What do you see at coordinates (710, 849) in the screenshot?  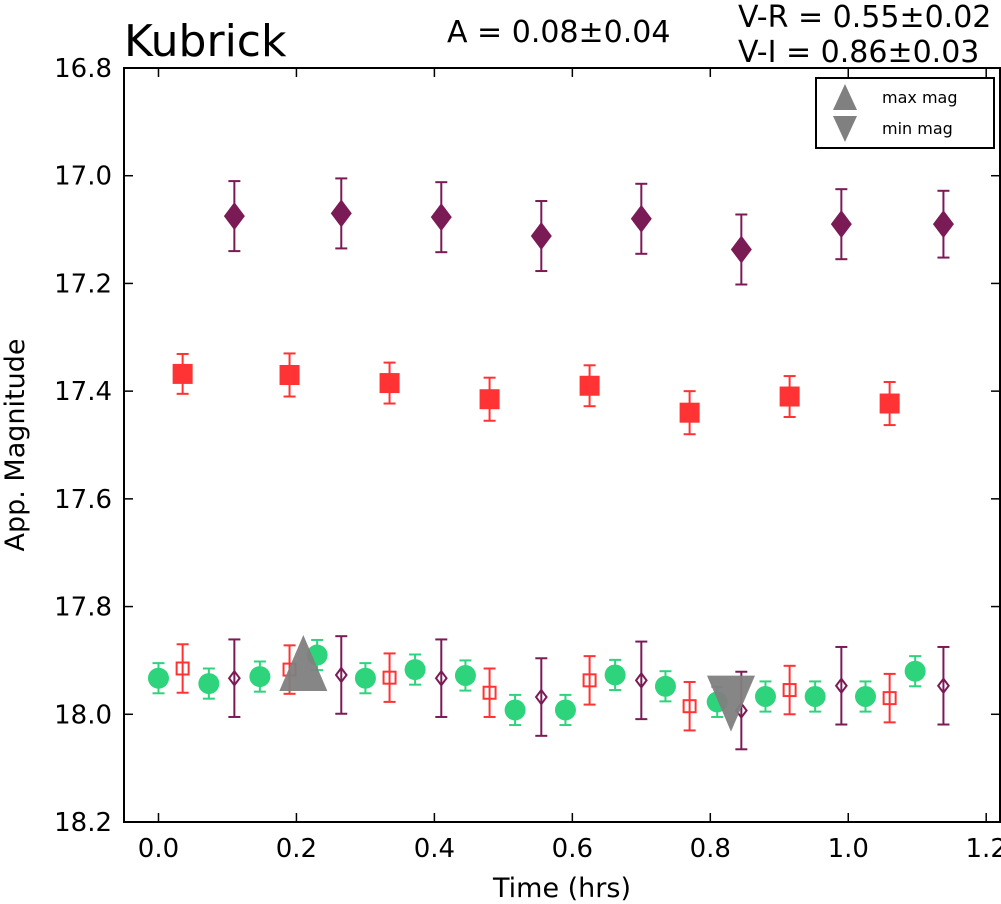 I see `x-tick-label: 0.8` at bounding box center [710, 849].